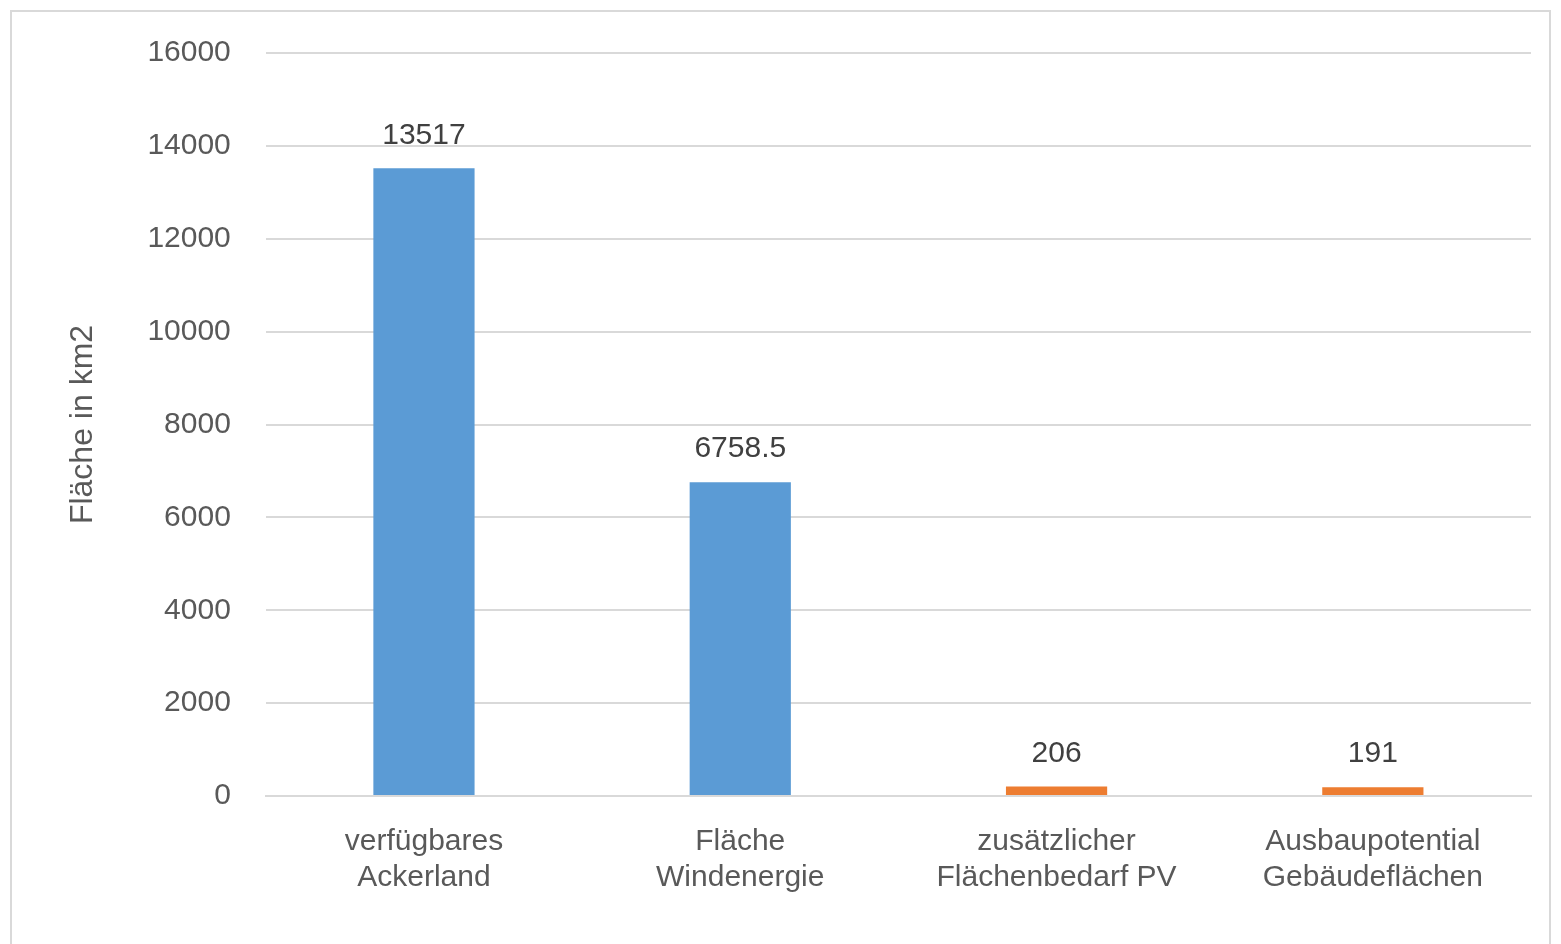 The height and width of the screenshot is (944, 1561). Describe the element at coordinates (197, 701) in the screenshot. I see `y-tick-label: 2000` at that location.